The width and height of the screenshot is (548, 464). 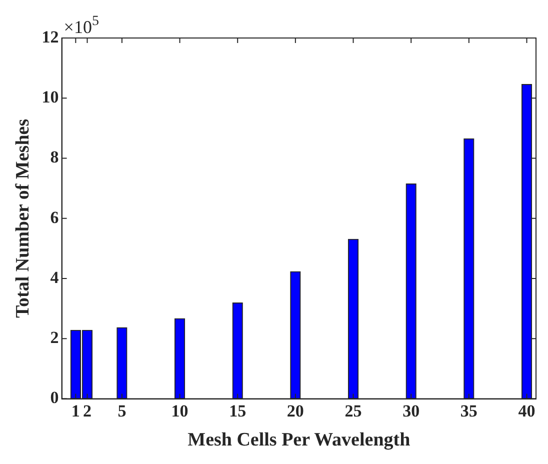 What do you see at coordinates (353, 410) in the screenshot?
I see `x-tick-label: 25` at bounding box center [353, 410].